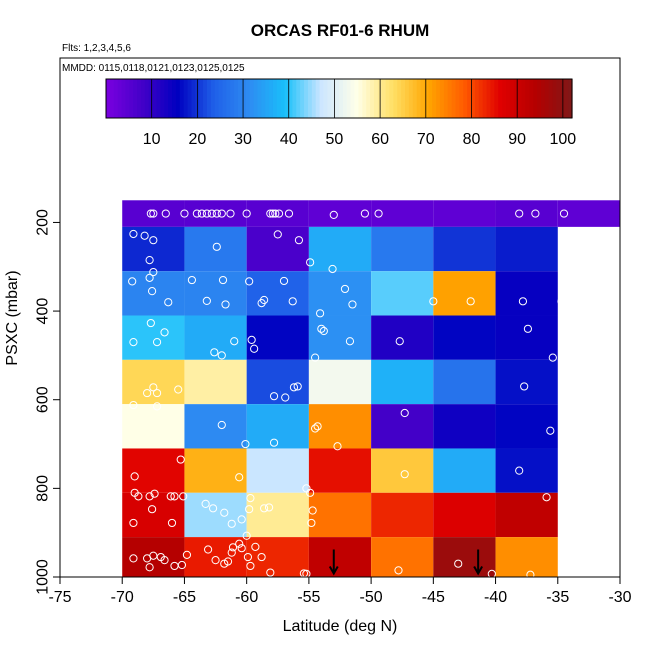 The height and width of the screenshot is (650, 650). What do you see at coordinates (340, 30) in the screenshot?
I see `chart-title: ORCAS RF01-6 RHUM` at bounding box center [340, 30].